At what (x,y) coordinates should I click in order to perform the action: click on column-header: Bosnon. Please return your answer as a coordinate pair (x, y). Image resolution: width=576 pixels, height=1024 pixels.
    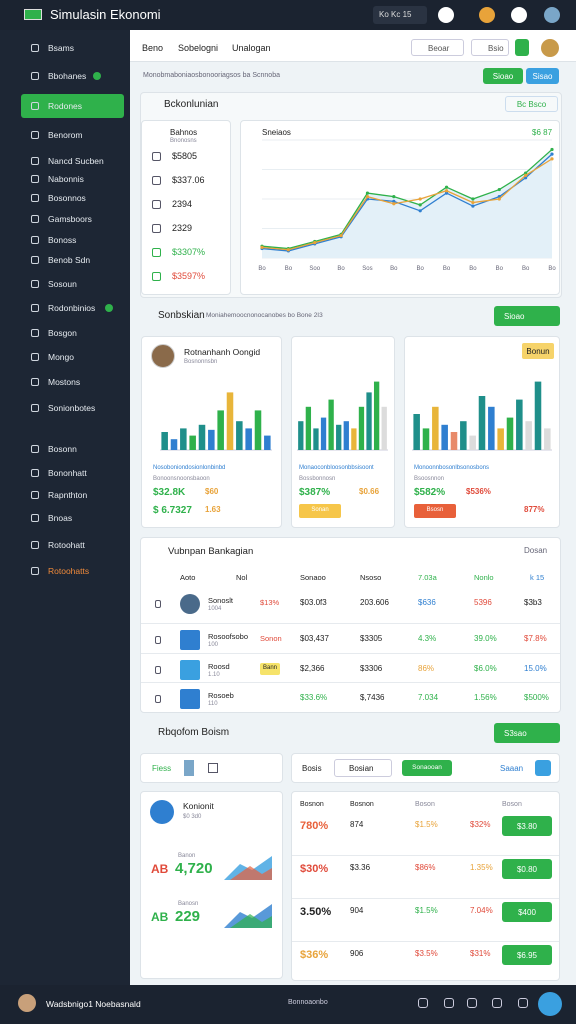
    Looking at the image, I should click on (312, 804).